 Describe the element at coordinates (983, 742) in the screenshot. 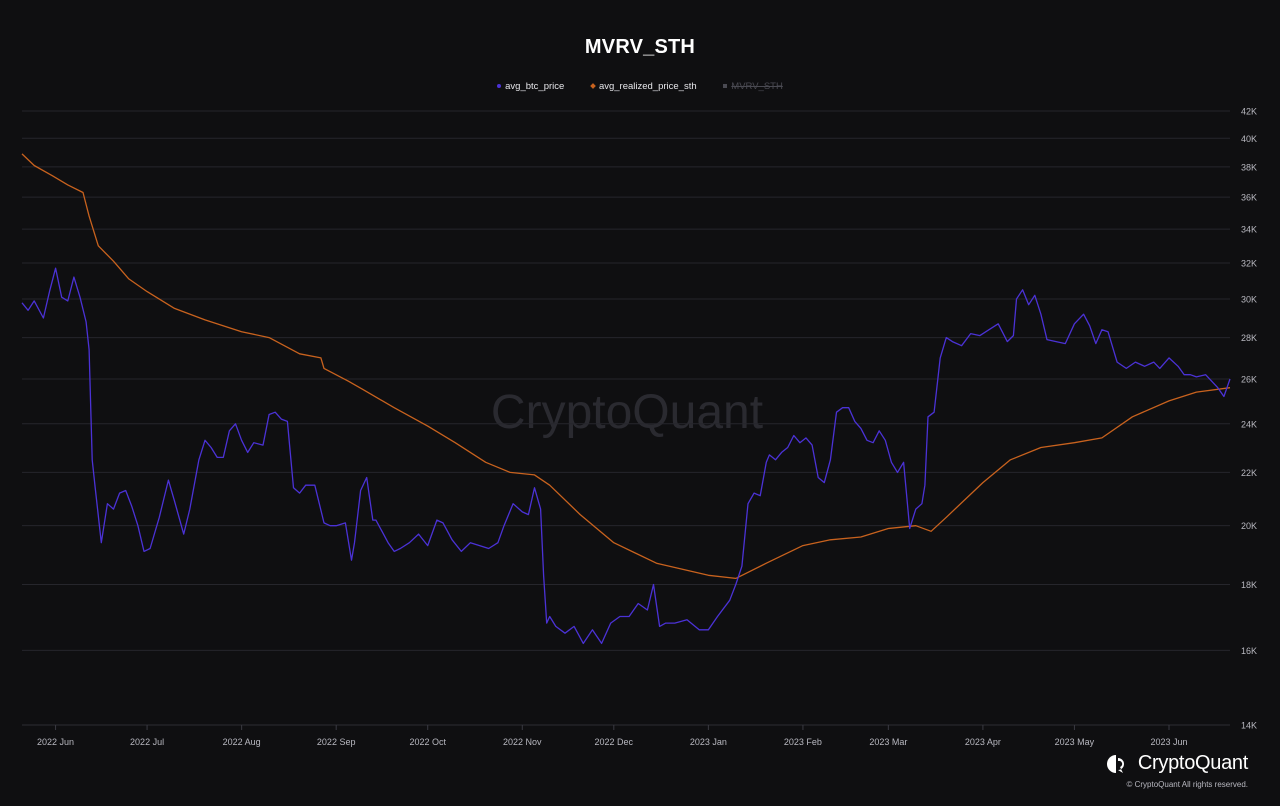

I see `x-tick-label: 2023 Apr` at that location.